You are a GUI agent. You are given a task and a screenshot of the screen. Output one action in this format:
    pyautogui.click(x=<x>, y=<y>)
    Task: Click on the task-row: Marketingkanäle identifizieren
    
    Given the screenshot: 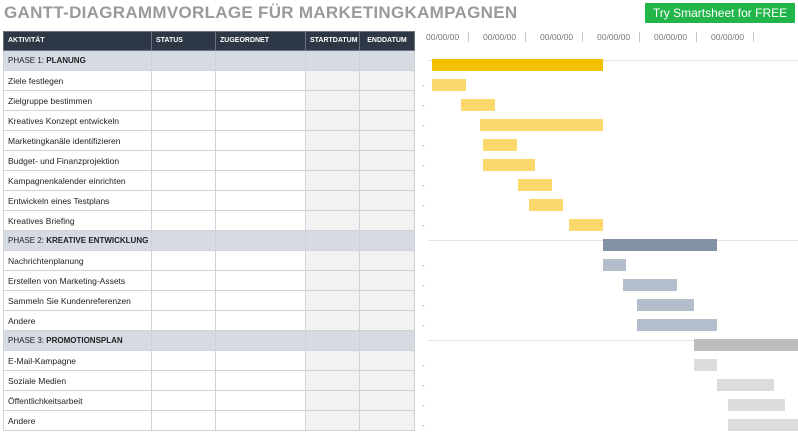 What is the action you would take?
    pyautogui.click(x=209, y=140)
    